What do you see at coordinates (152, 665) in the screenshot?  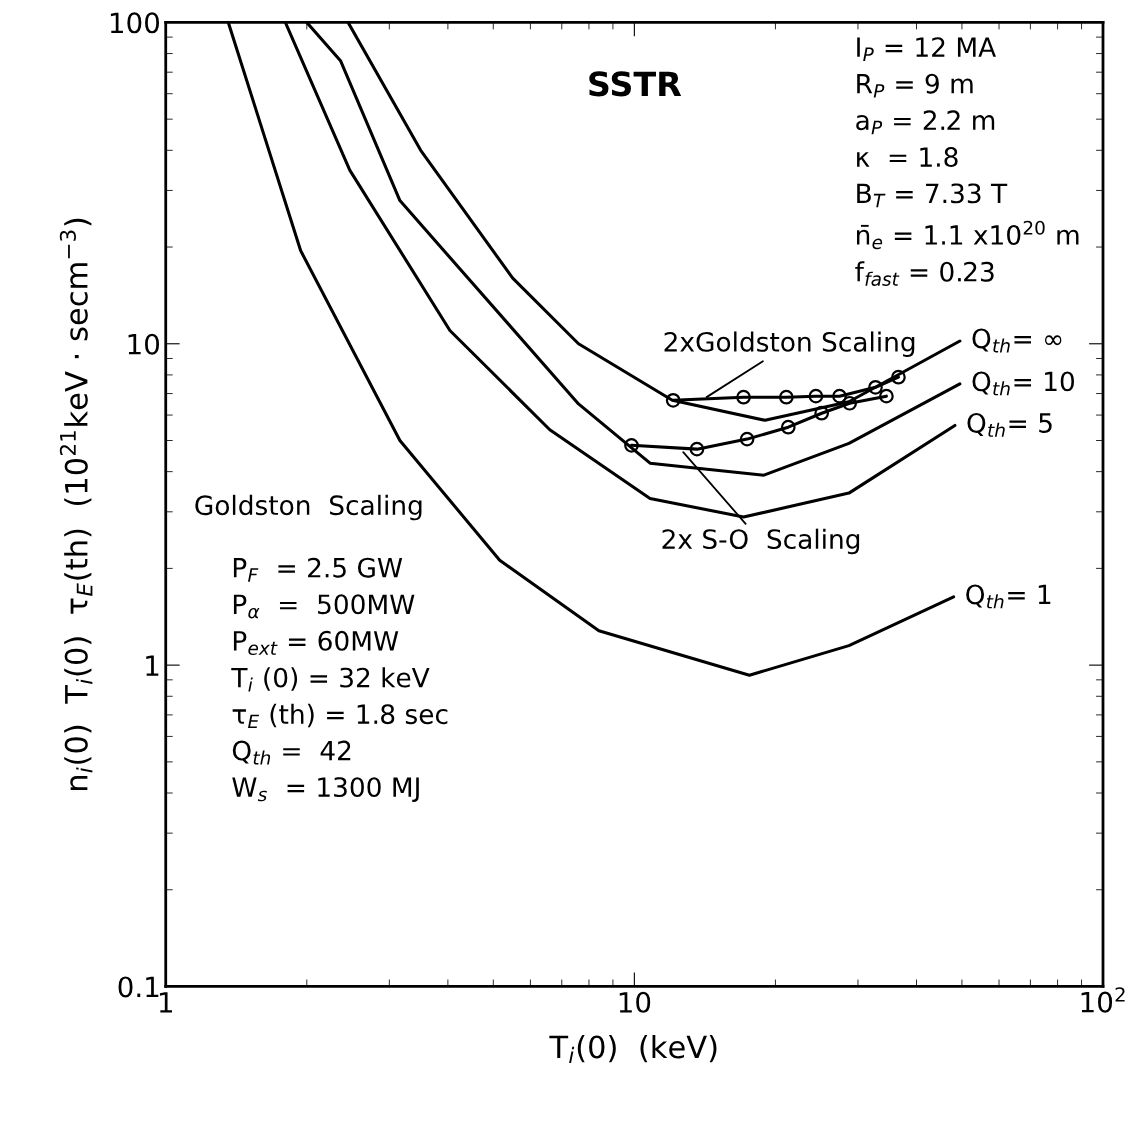 I see `y-tick-label: 1` at bounding box center [152, 665].